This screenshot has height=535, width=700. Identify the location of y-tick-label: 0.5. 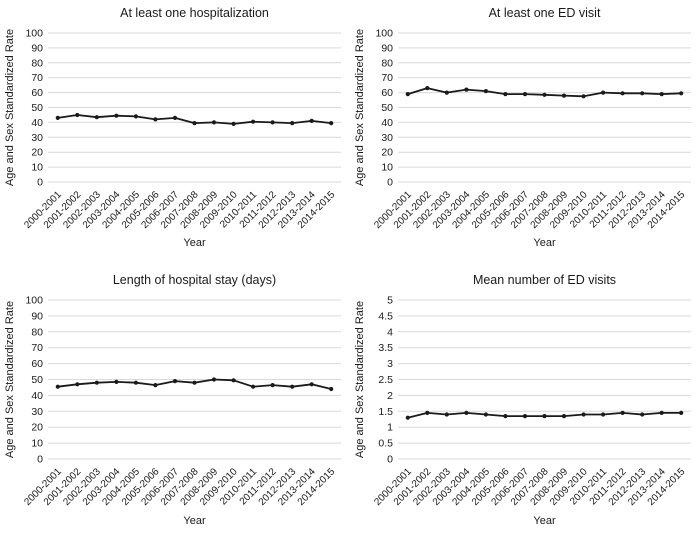
(385, 444).